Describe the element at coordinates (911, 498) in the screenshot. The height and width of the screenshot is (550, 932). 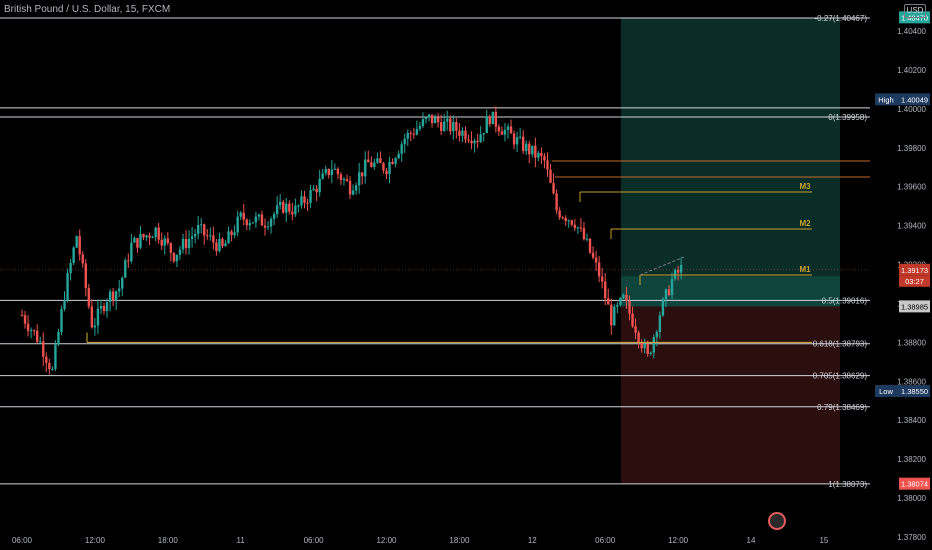
I see `price-tick-12: 1.38000` at that location.